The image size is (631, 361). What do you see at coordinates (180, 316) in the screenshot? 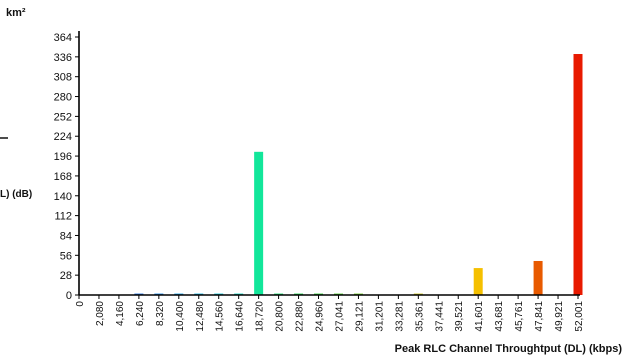
I see `x-tick-label: 10,400` at bounding box center [180, 316].